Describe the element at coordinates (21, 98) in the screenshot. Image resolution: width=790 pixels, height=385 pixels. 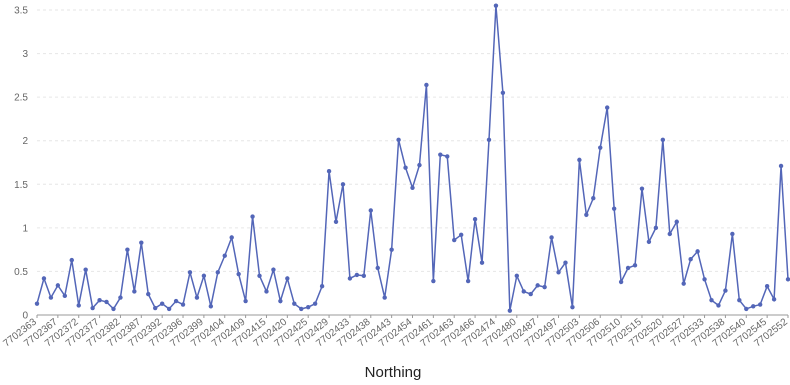
I see `y-tick-label: 2.5` at that location.